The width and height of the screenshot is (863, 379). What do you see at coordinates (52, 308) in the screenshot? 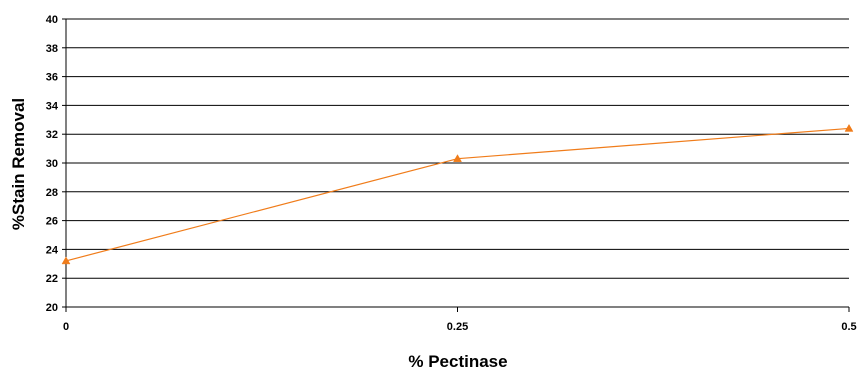
I see `y-tick-label: 20` at bounding box center [52, 308].